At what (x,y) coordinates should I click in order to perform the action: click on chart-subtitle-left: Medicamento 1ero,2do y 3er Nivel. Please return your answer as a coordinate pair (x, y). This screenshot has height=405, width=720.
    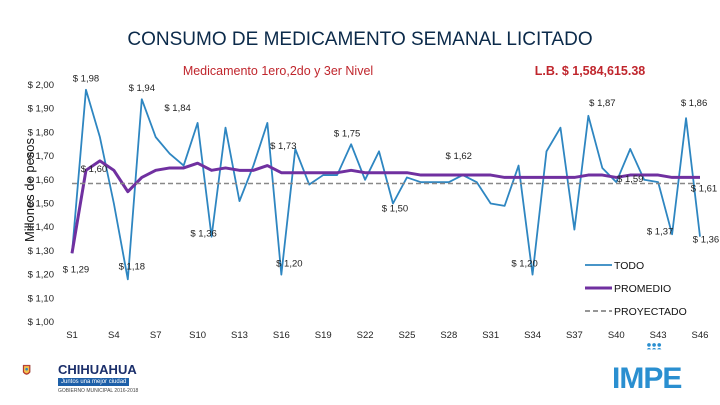
    Looking at the image, I should click on (278, 71).